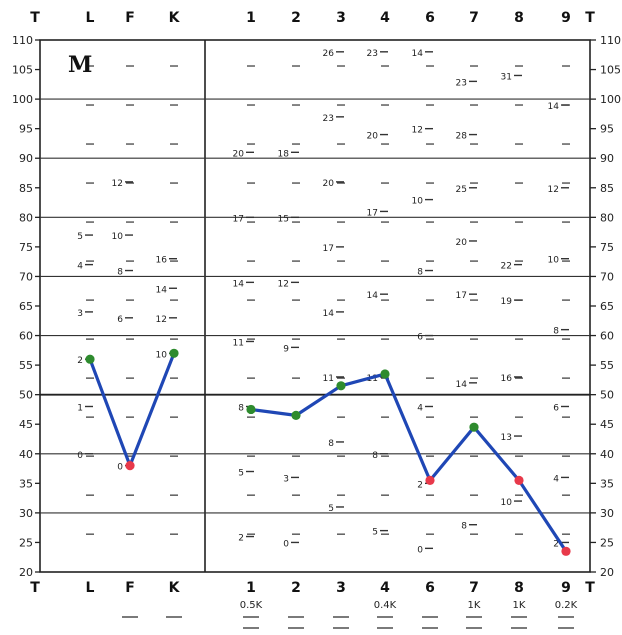 The height and width of the screenshot is (635, 622). What do you see at coordinates (607, 454) in the screenshot?
I see `y-tick-right-40: 40` at bounding box center [607, 454].